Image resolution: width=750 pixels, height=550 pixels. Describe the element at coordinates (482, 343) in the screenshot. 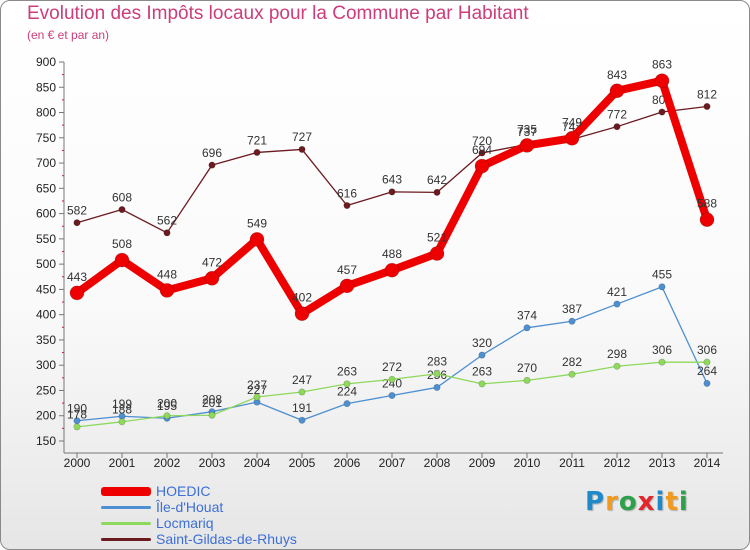

I see `data-label--le-d-houat: 320` at that location.